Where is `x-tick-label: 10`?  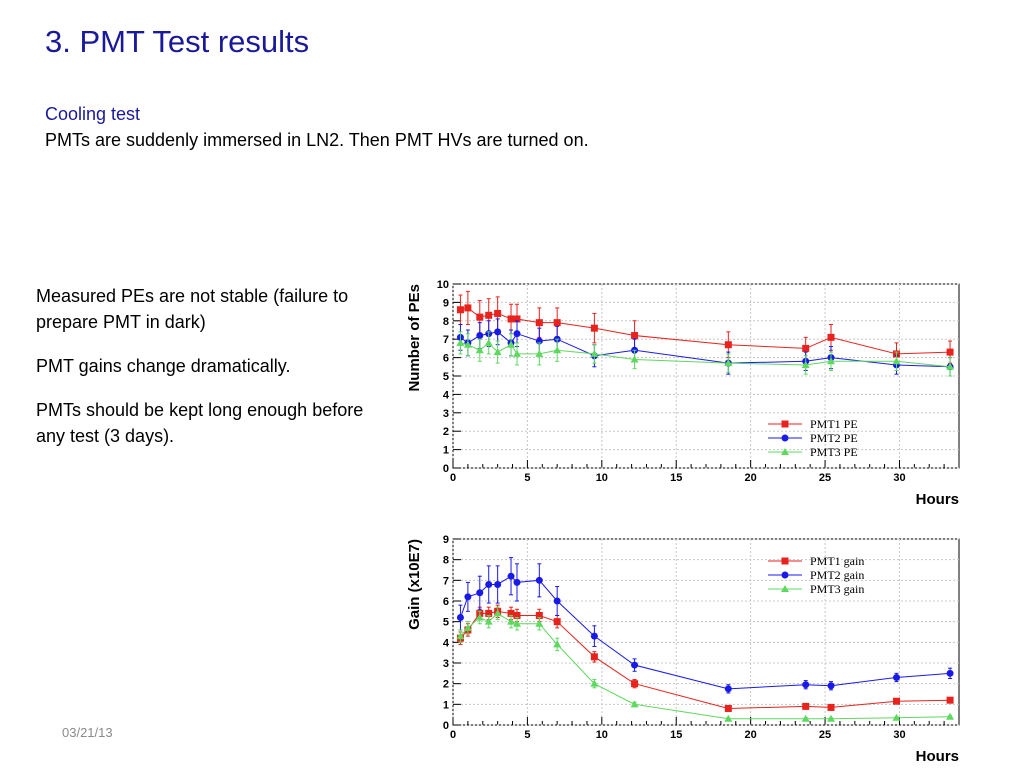 x-tick-label: 10 is located at coordinates (602, 735).